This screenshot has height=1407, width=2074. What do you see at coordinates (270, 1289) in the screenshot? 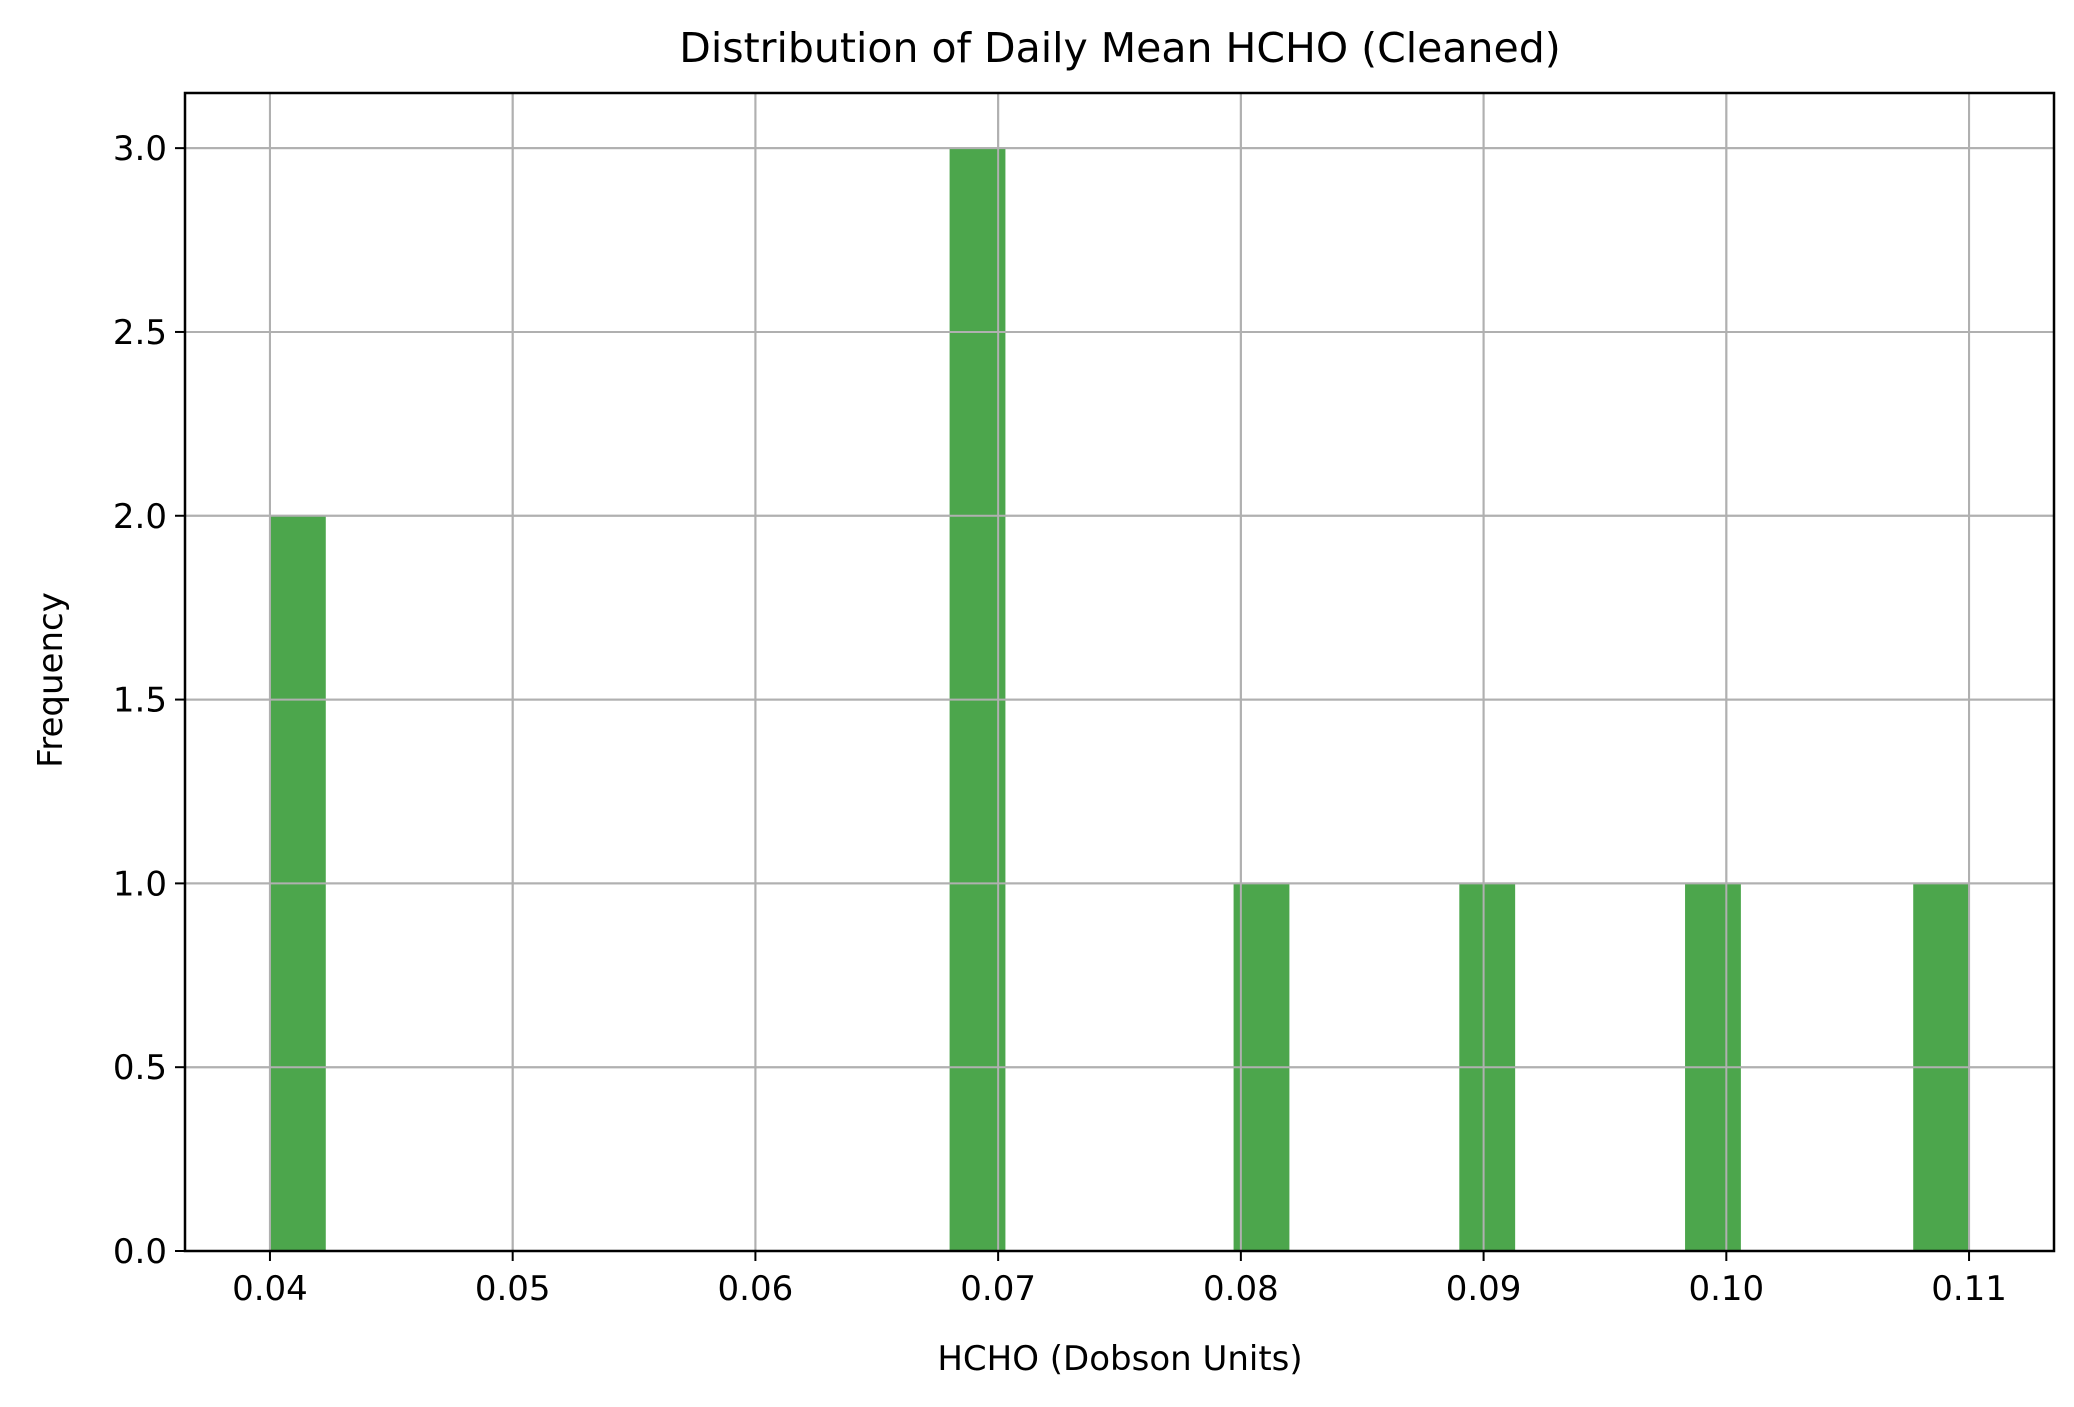
I see `x-tick-label-0: 0.04` at bounding box center [270, 1289].